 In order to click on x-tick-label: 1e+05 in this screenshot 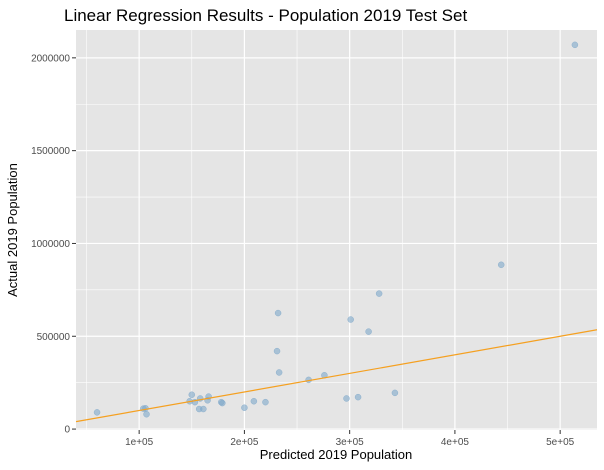, I will do `click(139, 442)`.